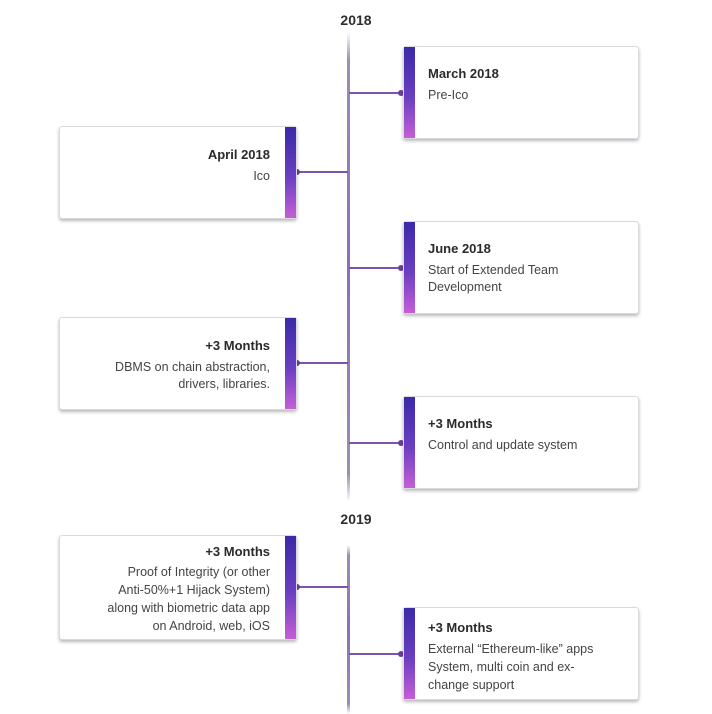  I want to click on event-description: Pre-Ico, so click(528, 95).